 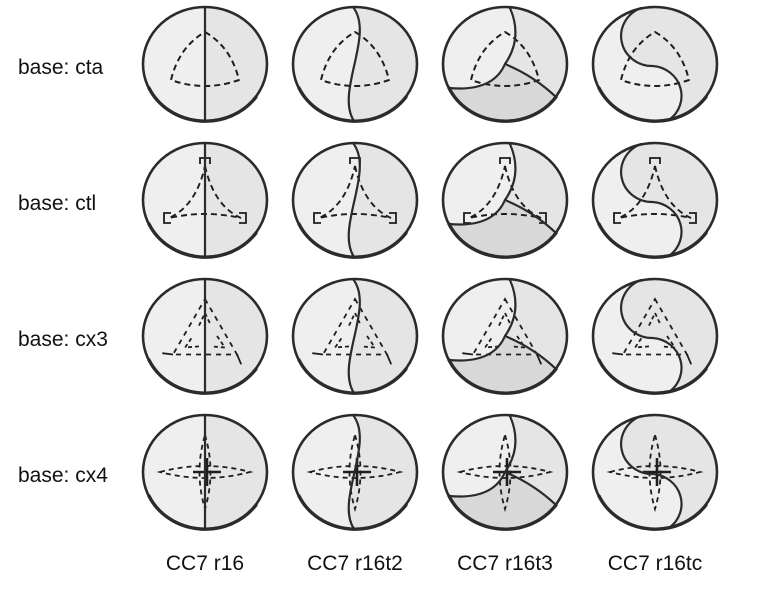 What do you see at coordinates (355, 472) in the screenshot?
I see `circle-drawing-cx4-s-gentle` at bounding box center [355, 472].